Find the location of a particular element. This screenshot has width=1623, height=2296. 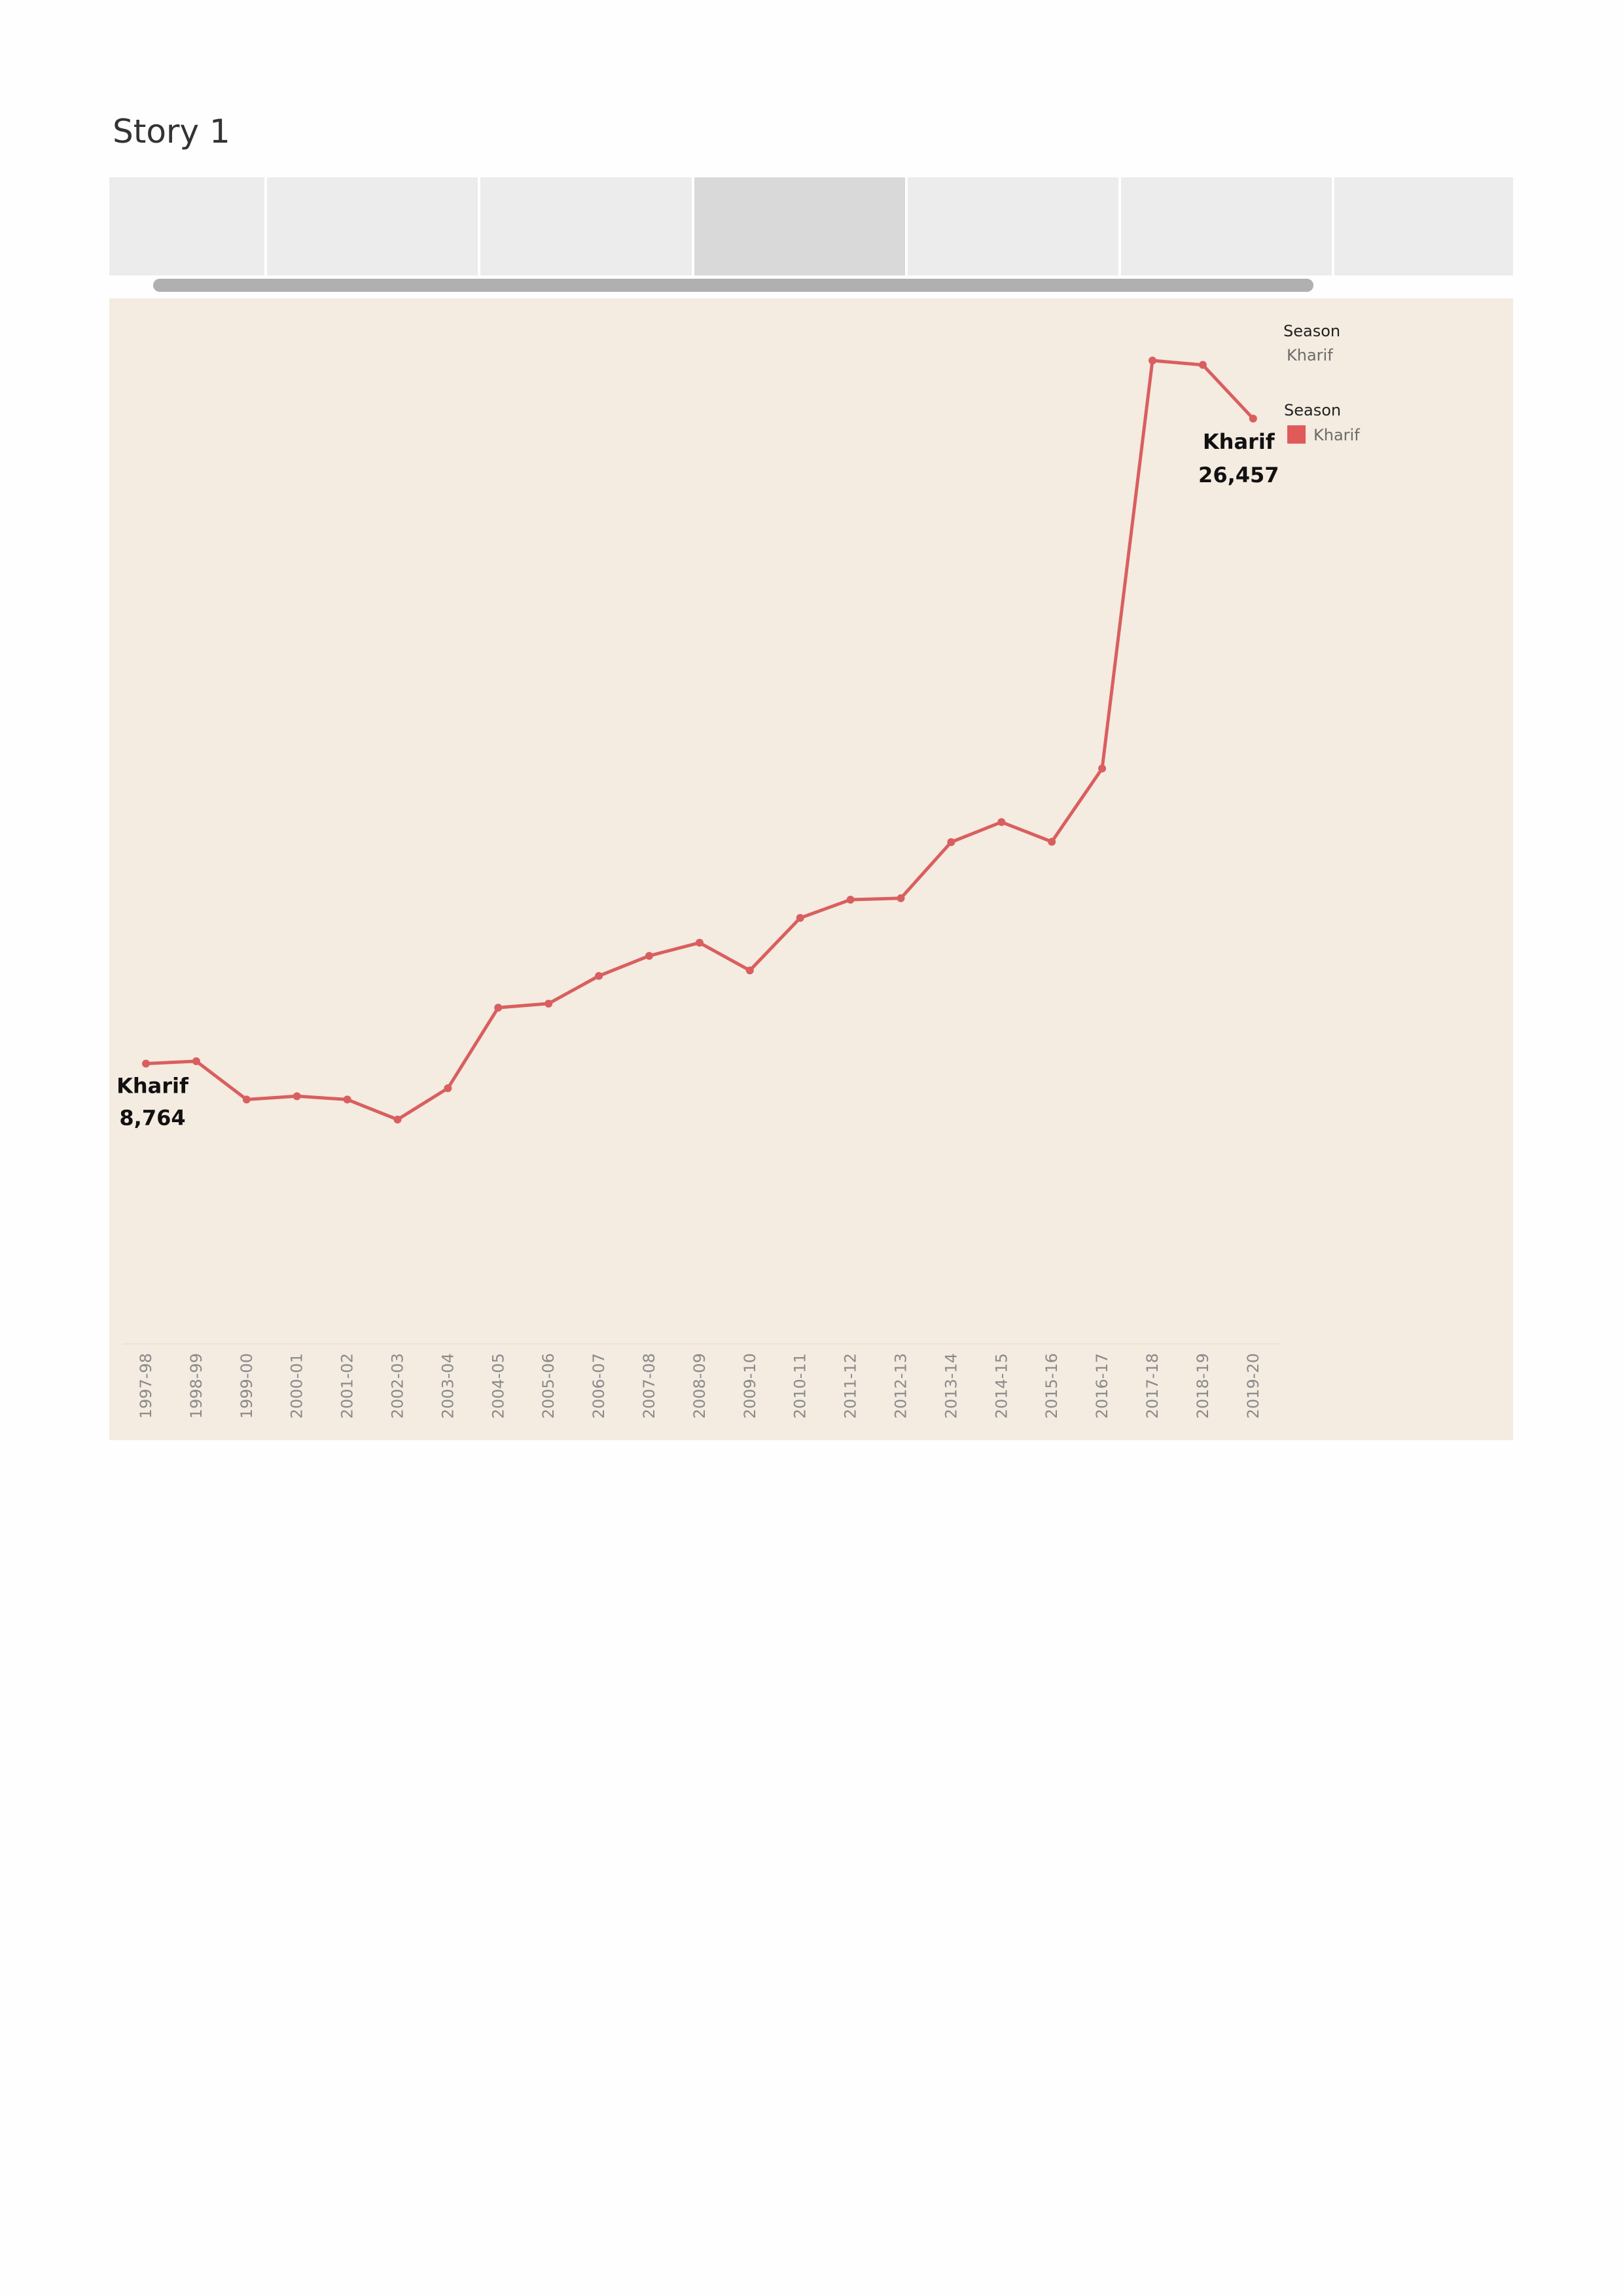

story-title: Story 1 is located at coordinates (171, 131).